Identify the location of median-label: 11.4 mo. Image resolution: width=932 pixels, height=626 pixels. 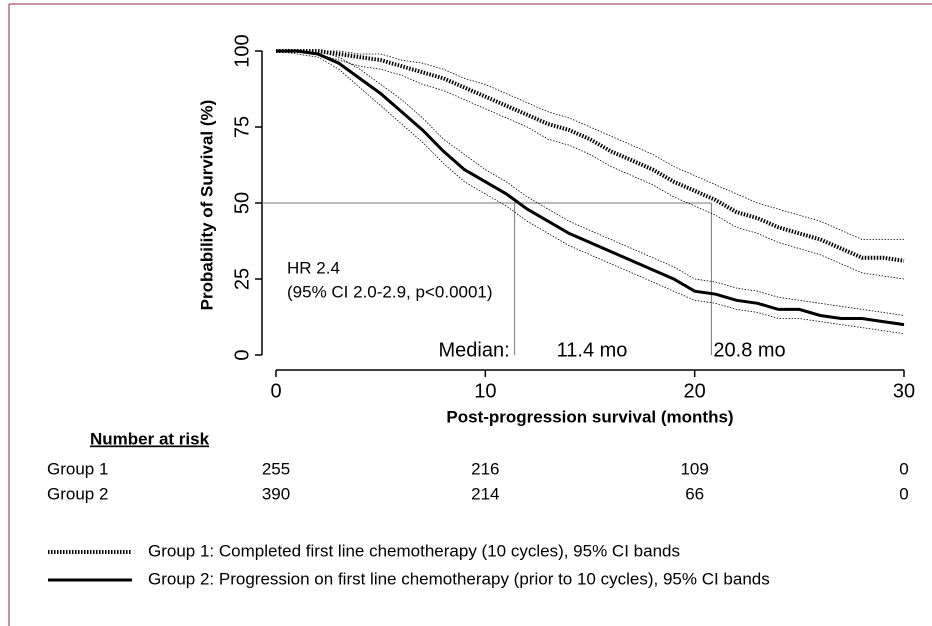
(592, 350).